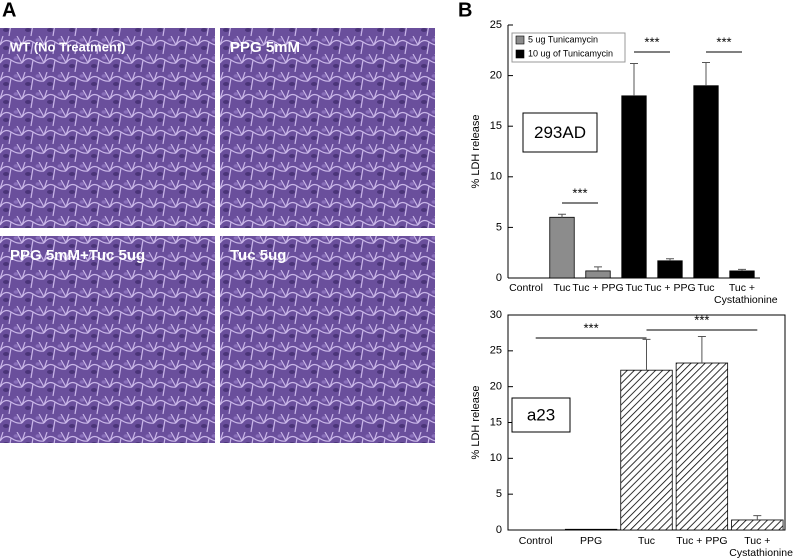 The image size is (805, 560). I want to click on image-label: WT (No Treatment), so click(68, 46).